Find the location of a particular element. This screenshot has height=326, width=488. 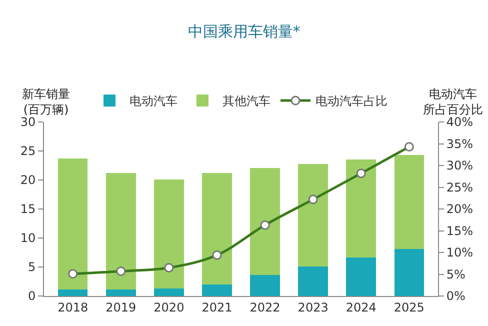

y2-tick-label: 25% is located at coordinates (460, 187).